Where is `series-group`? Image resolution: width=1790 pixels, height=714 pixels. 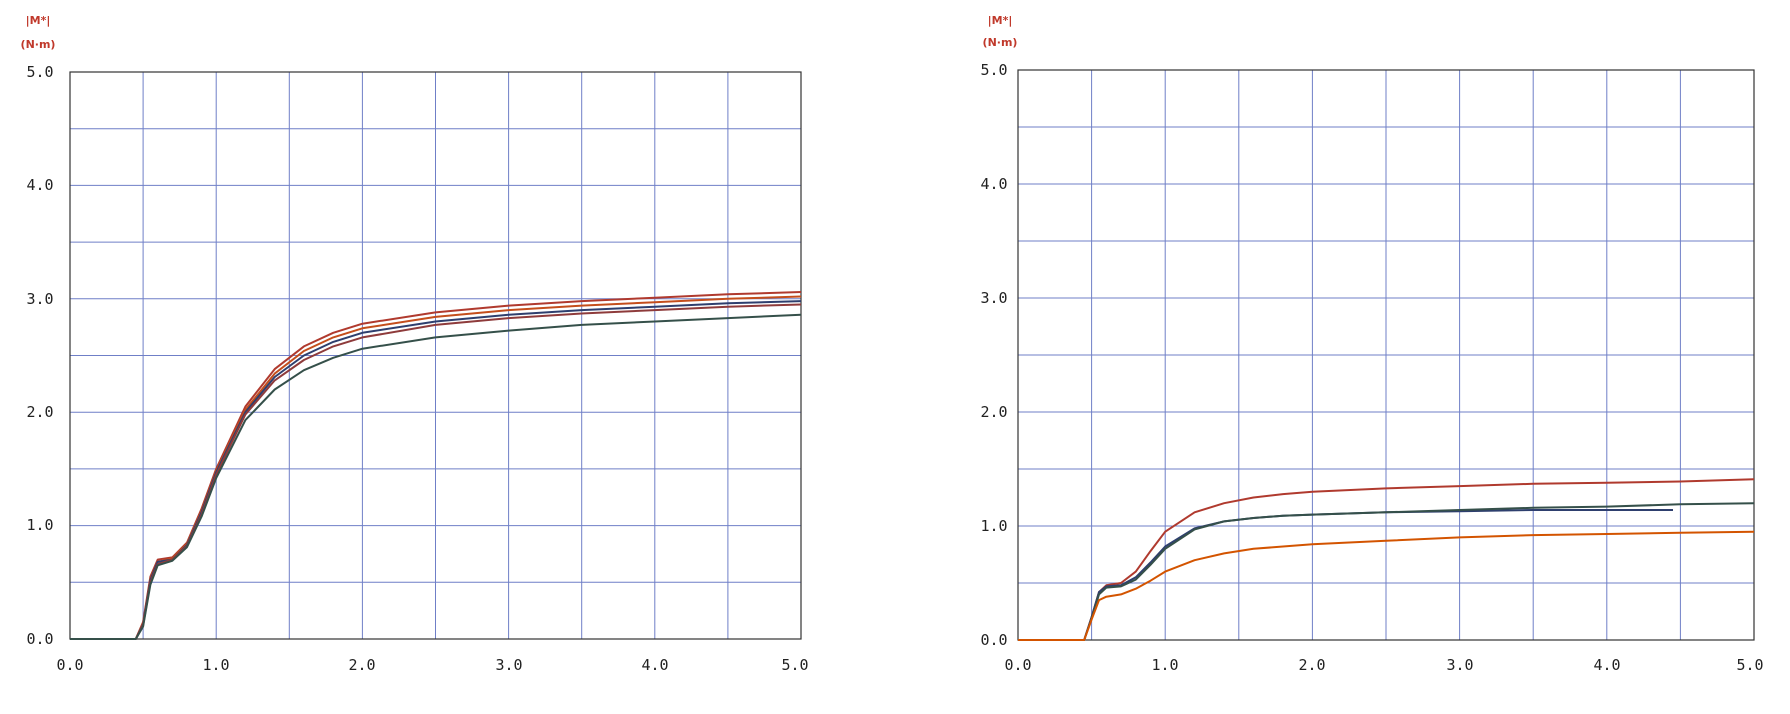 series-group is located at coordinates (1386, 559).